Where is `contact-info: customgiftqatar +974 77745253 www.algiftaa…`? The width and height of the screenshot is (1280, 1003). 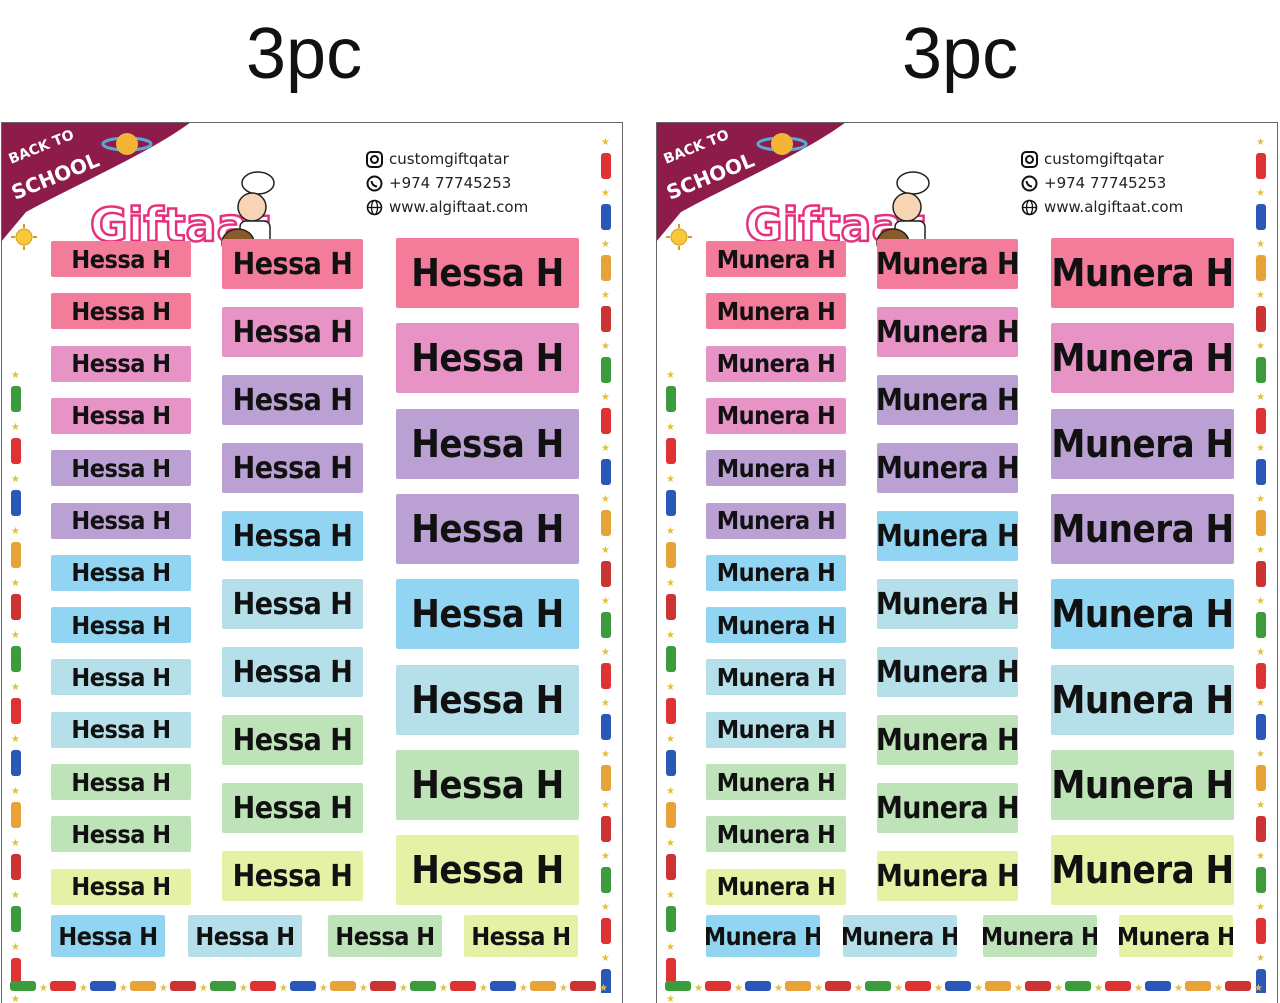 contact-info: customgiftqatar +974 77745253 www.algiftaa… is located at coordinates (1102, 183).